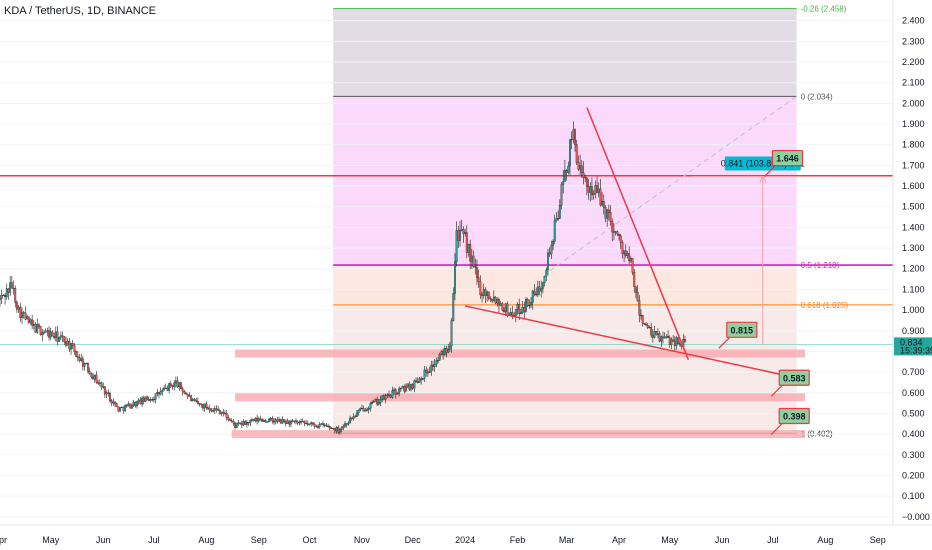 The image size is (932, 550). I want to click on x-tick-label: Aug, so click(206, 540).